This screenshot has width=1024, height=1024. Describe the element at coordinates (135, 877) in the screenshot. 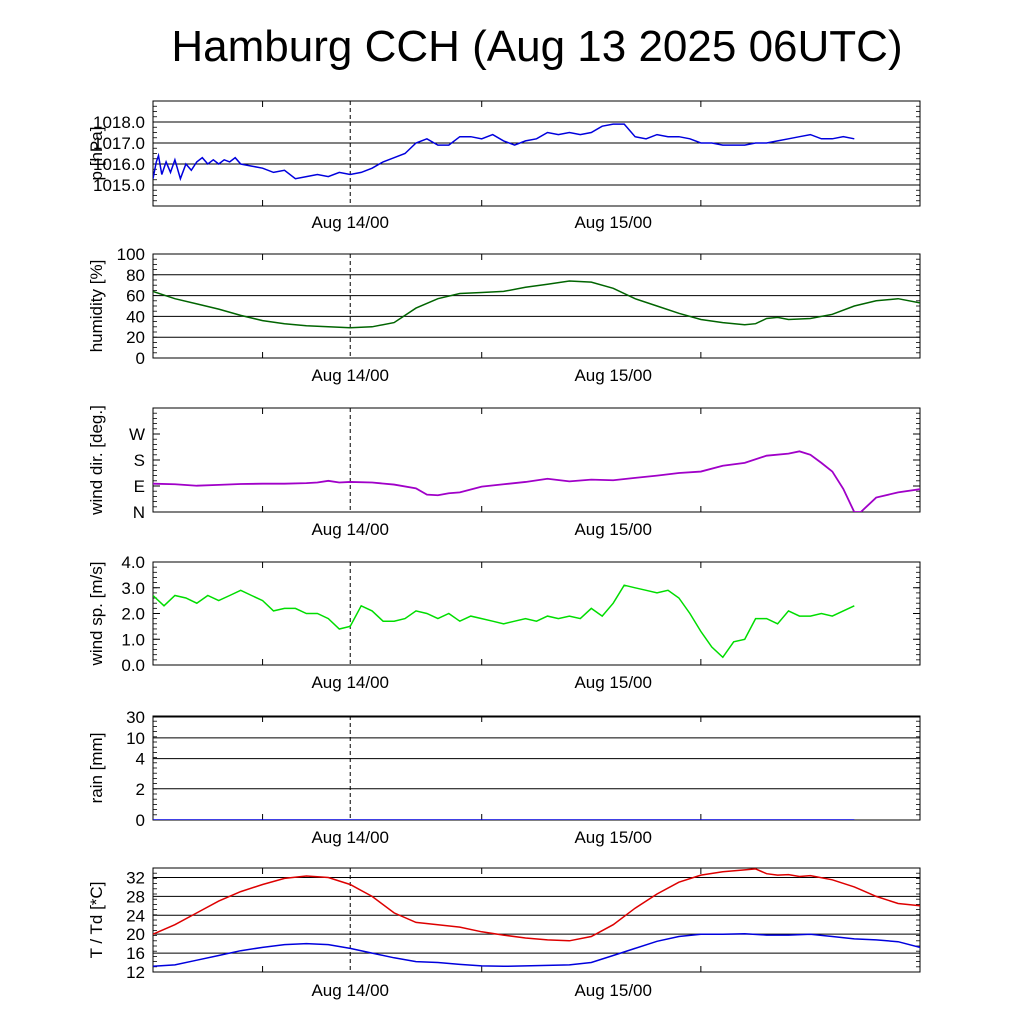

I see `y-tick-label: 32` at that location.